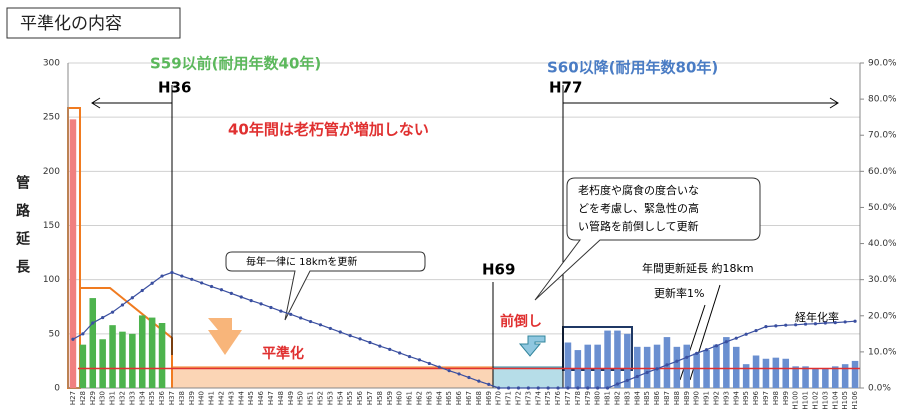  I want to click on x-tick-label: H80, so click(598, 398).